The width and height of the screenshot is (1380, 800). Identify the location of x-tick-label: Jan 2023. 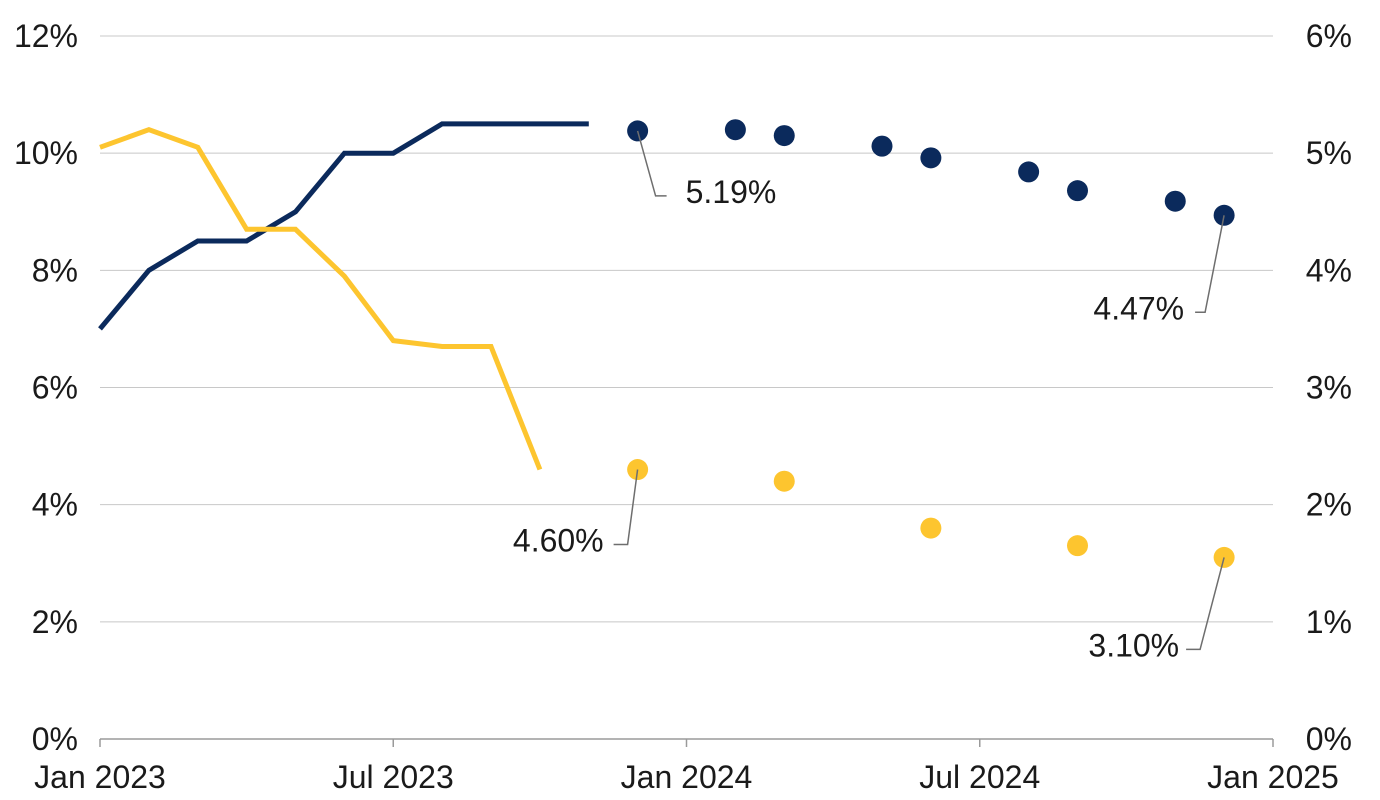
(100, 777).